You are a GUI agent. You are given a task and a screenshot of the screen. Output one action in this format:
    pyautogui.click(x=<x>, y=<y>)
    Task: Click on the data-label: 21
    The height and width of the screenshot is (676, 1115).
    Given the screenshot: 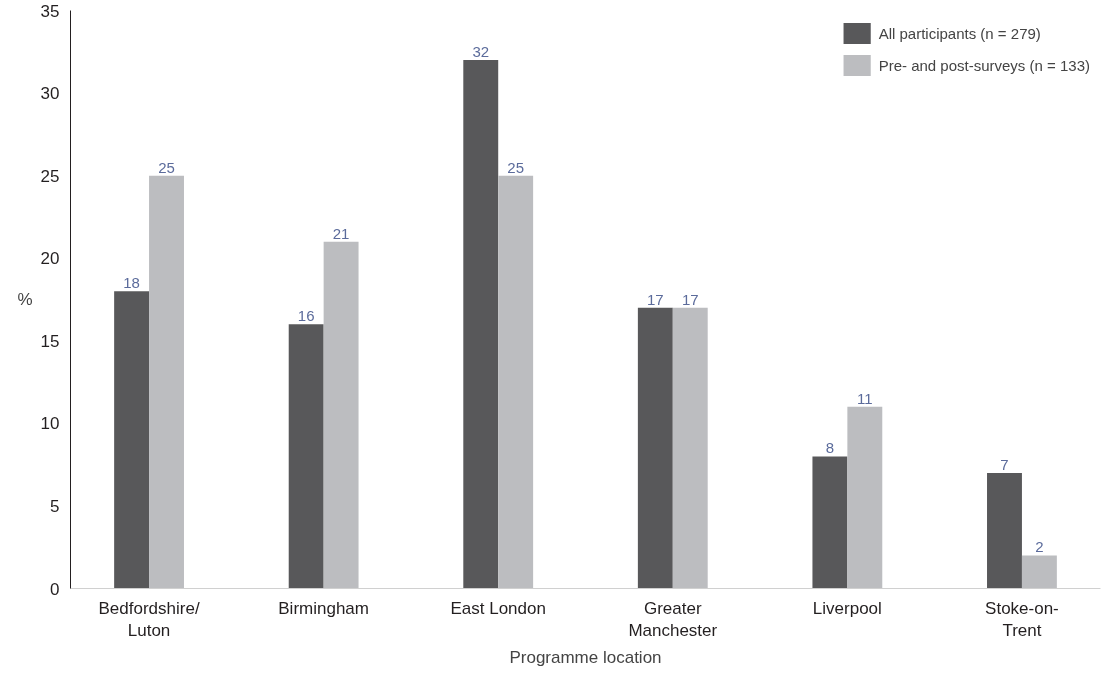 What is the action you would take?
    pyautogui.click(x=341, y=233)
    